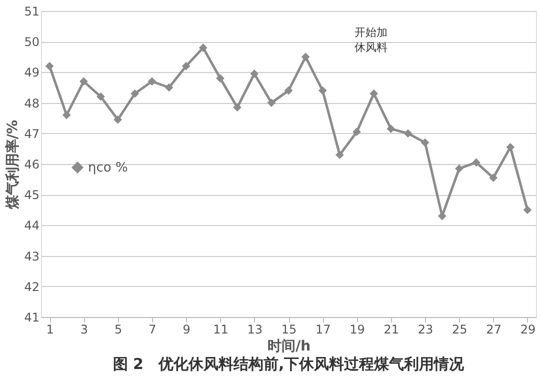 This screenshot has width=541, height=377. Describe the element at coordinates (32, 73) in the screenshot. I see `y-tick-label: 49` at that location.